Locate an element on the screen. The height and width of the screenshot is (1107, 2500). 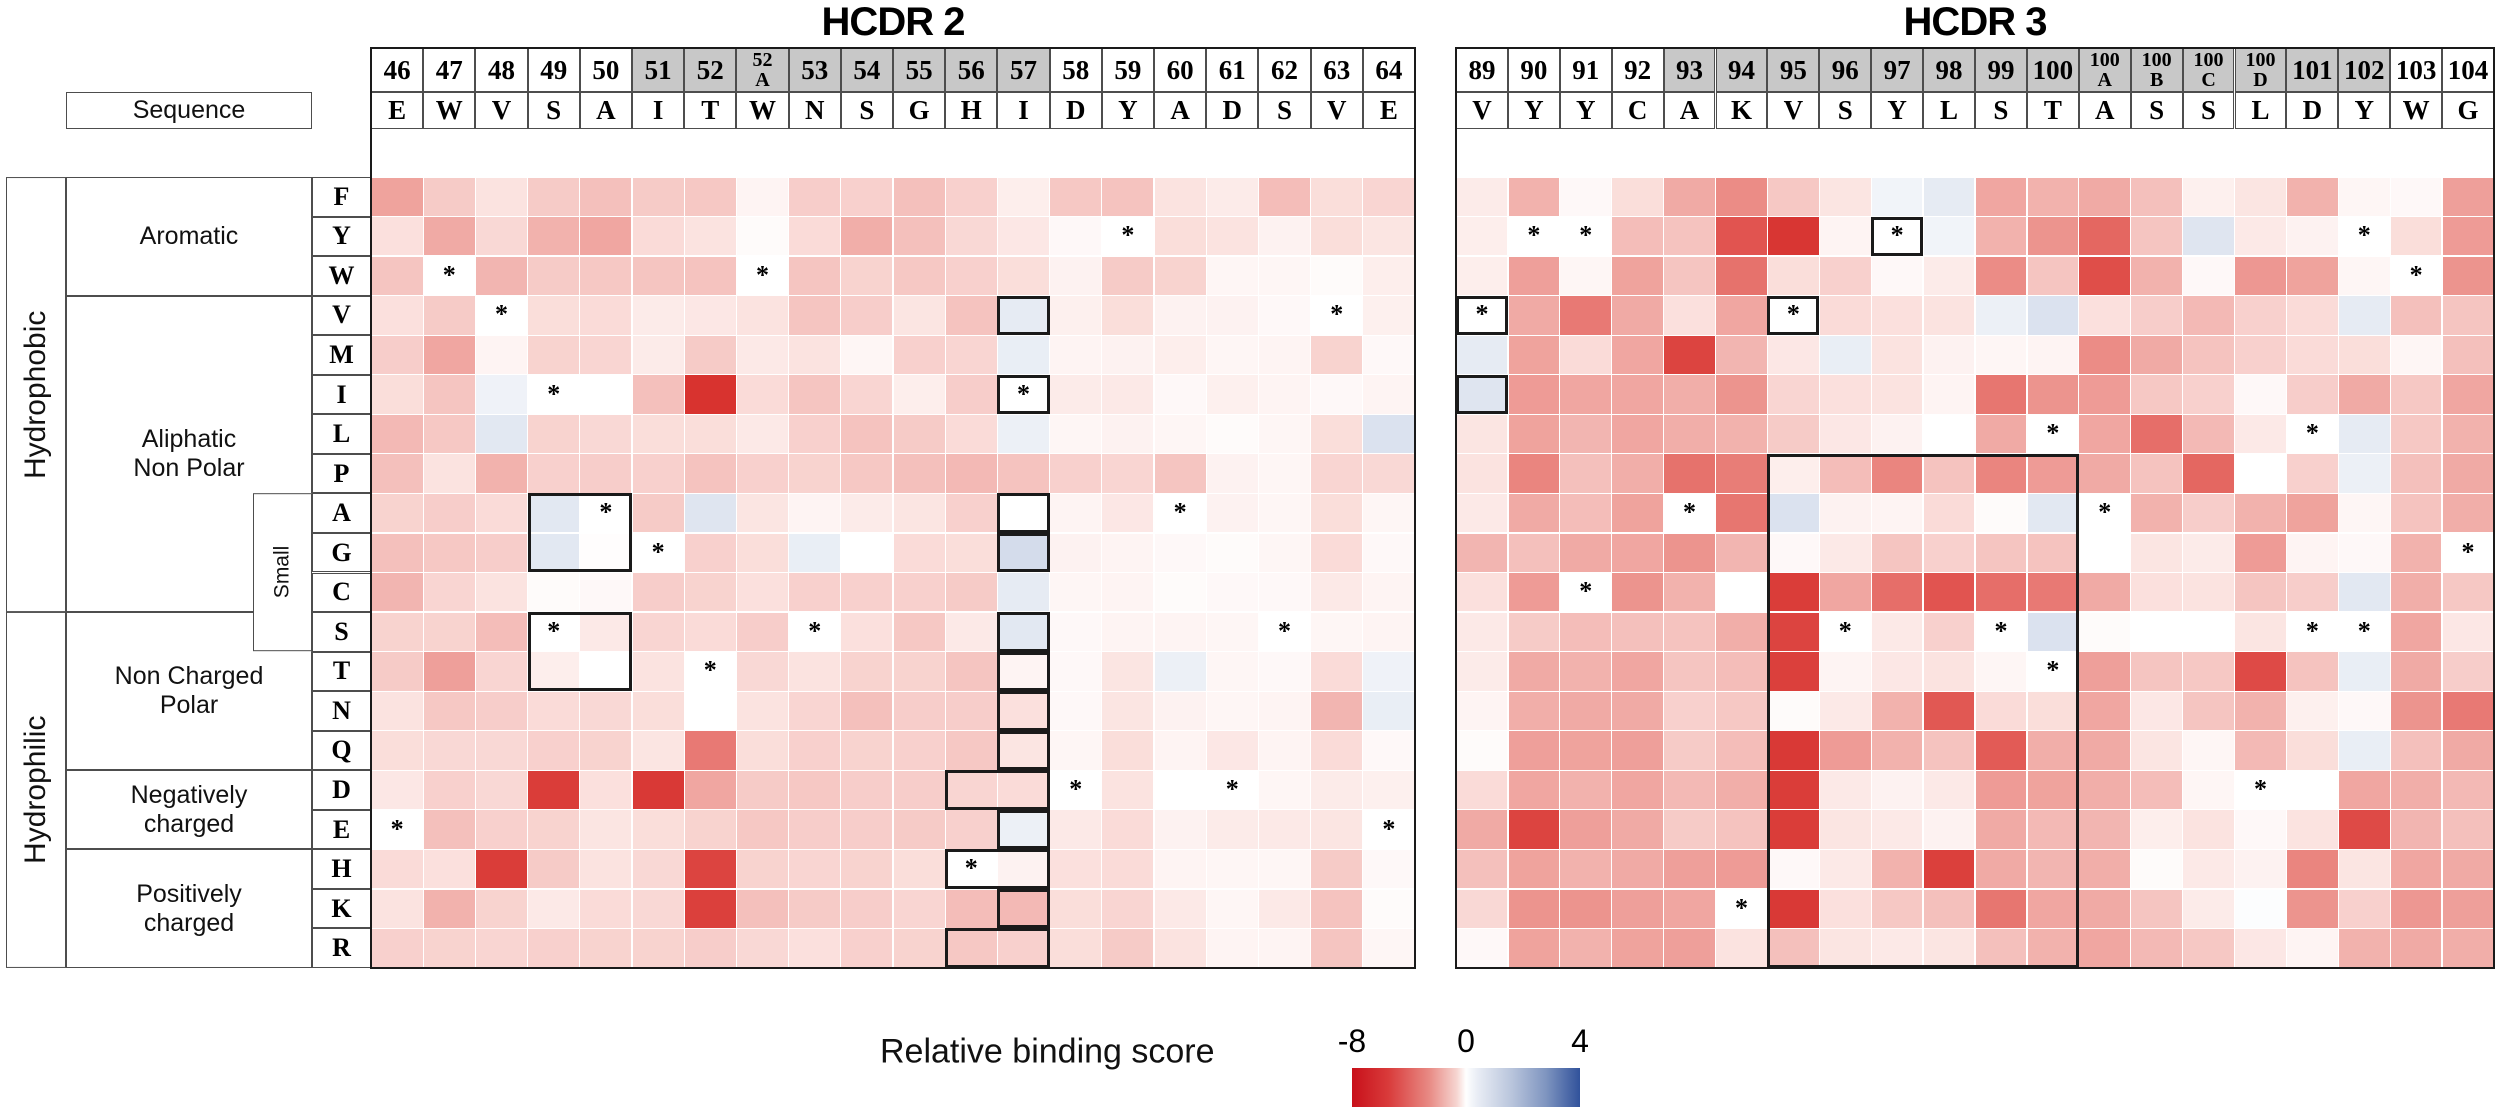
sequence-residue: G is located at coordinates (2468, 110).